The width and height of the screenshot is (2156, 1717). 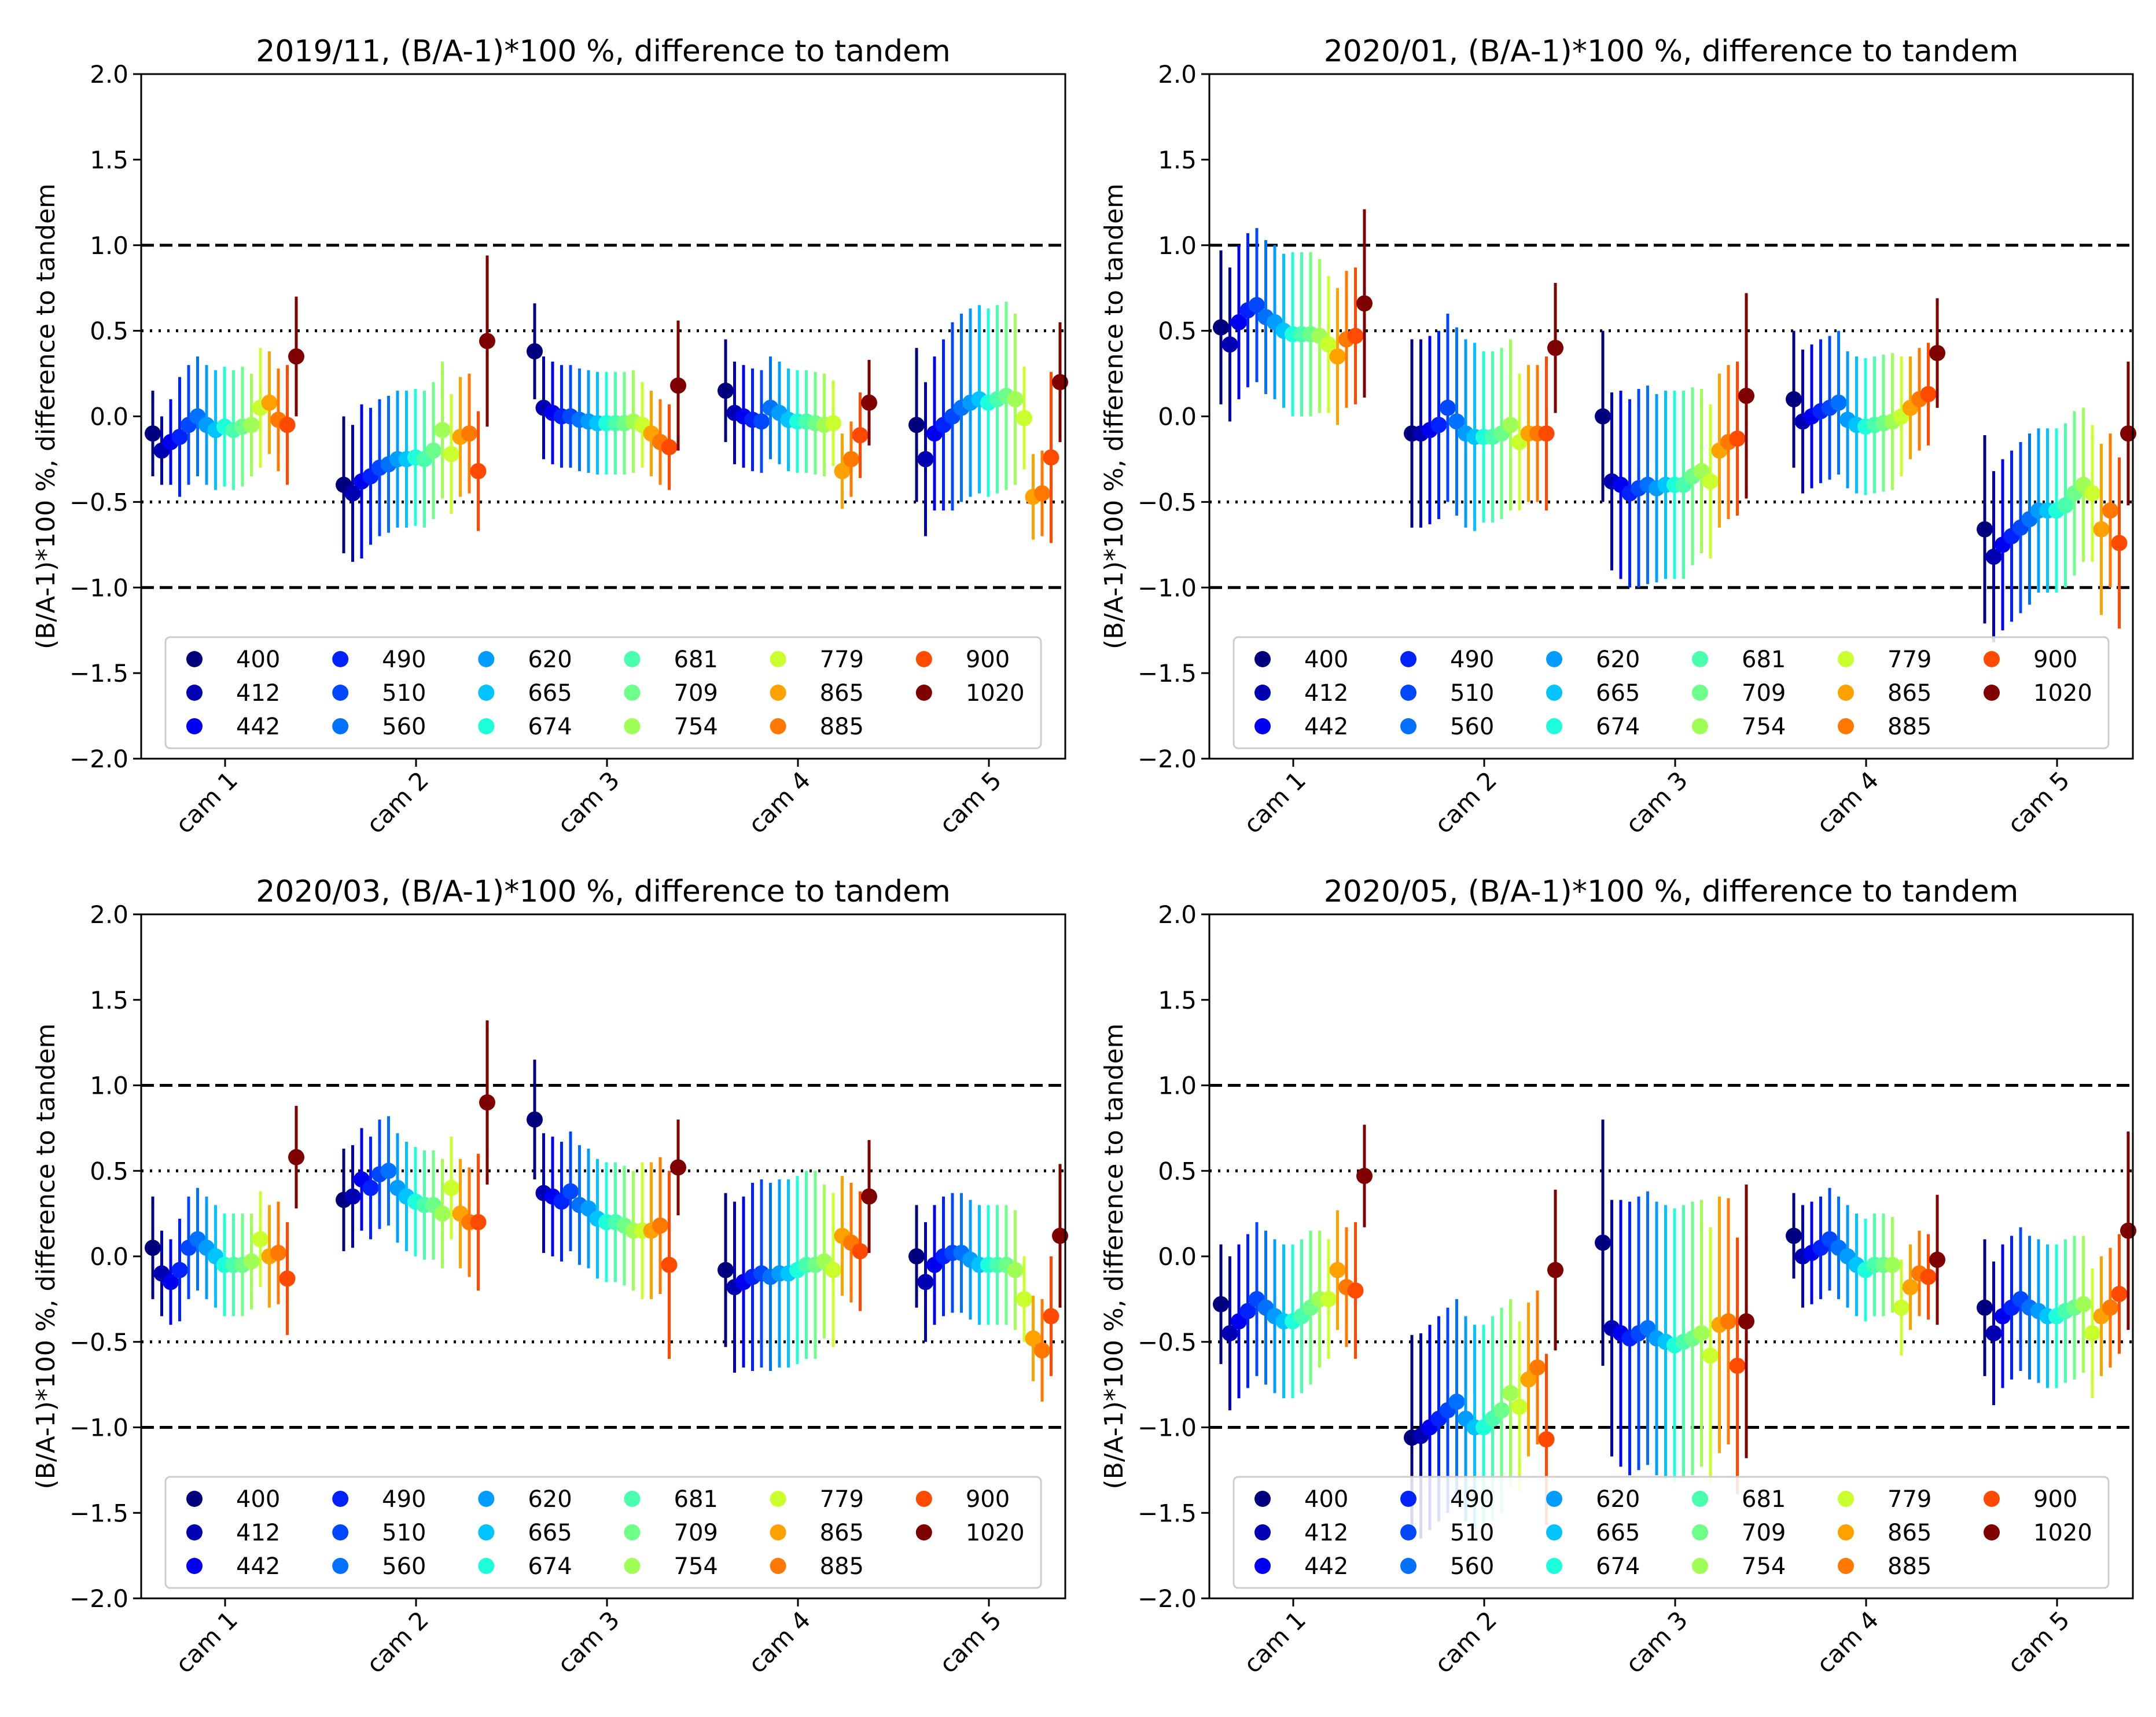 What do you see at coordinates (696, 693) in the screenshot?
I see `legend-label: 709` at bounding box center [696, 693].